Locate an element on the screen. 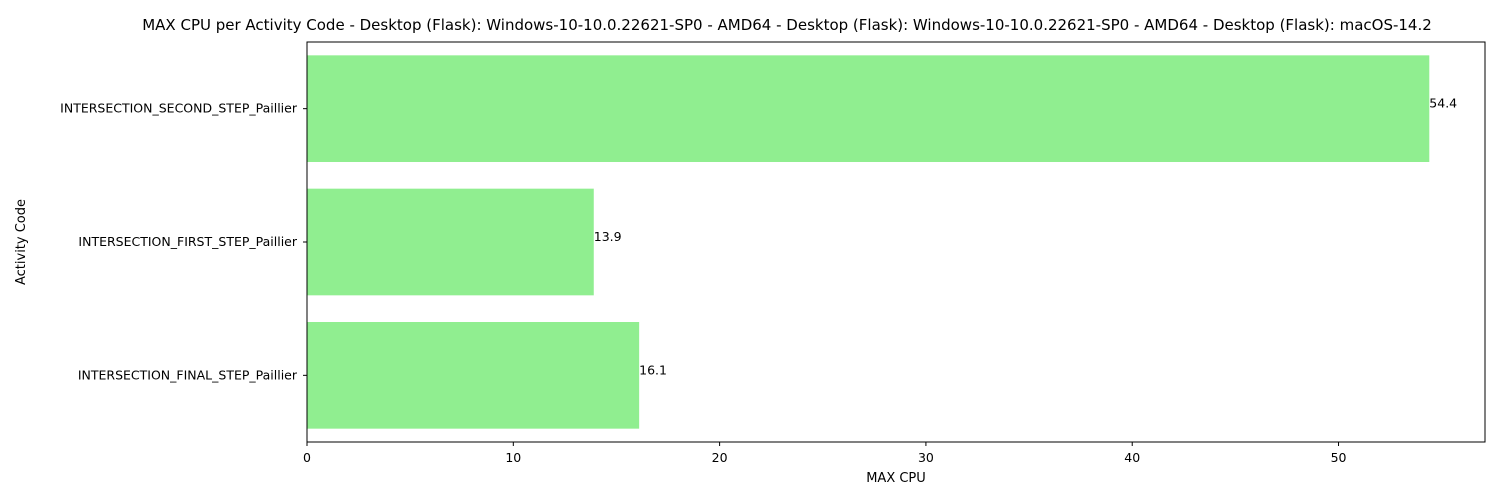 The image size is (1500, 500). y-tick-label: INTERSECTION_SECOND_STEP_Paillier is located at coordinates (179, 108).